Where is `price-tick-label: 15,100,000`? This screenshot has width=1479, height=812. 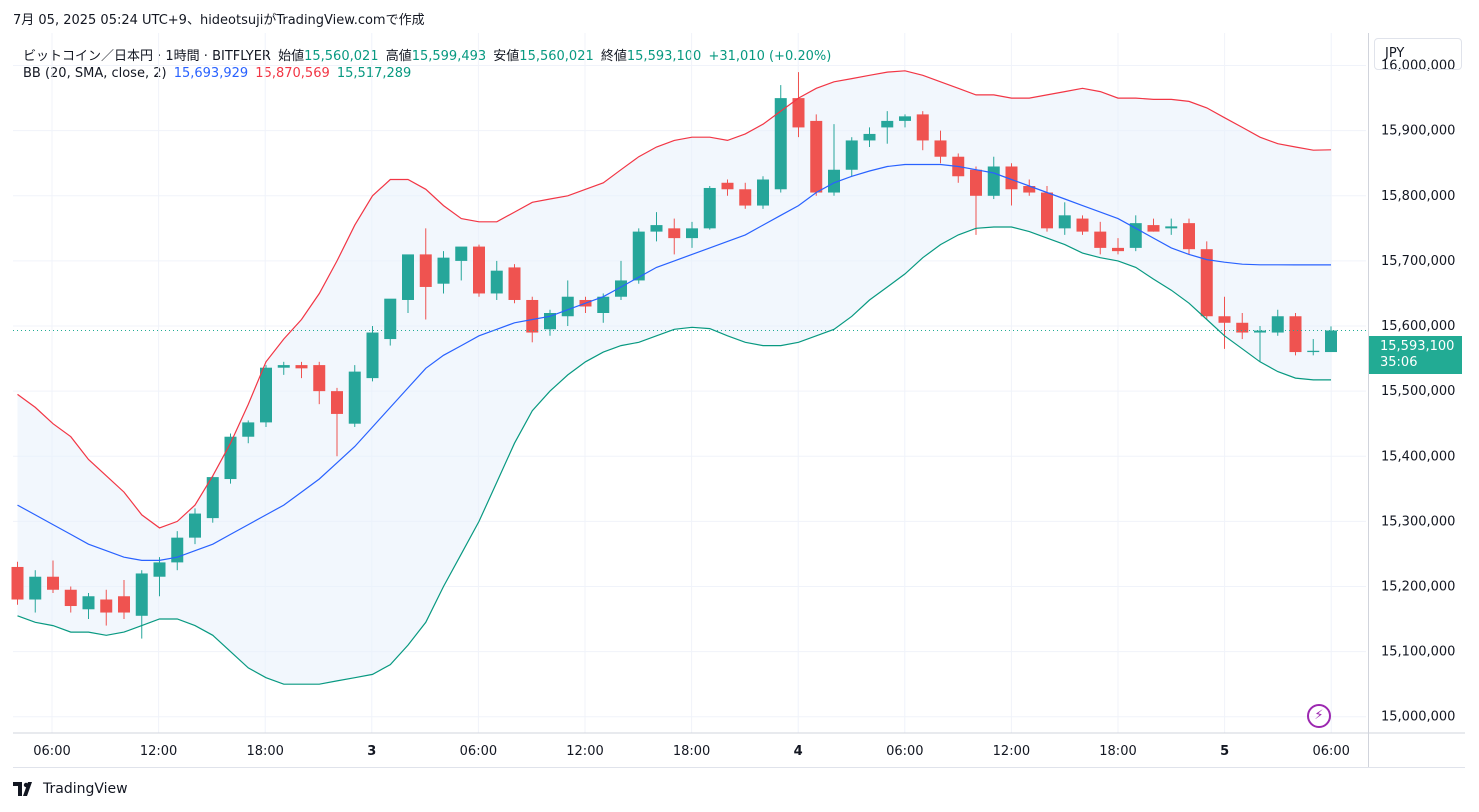 price-tick-label: 15,100,000 is located at coordinates (1418, 652).